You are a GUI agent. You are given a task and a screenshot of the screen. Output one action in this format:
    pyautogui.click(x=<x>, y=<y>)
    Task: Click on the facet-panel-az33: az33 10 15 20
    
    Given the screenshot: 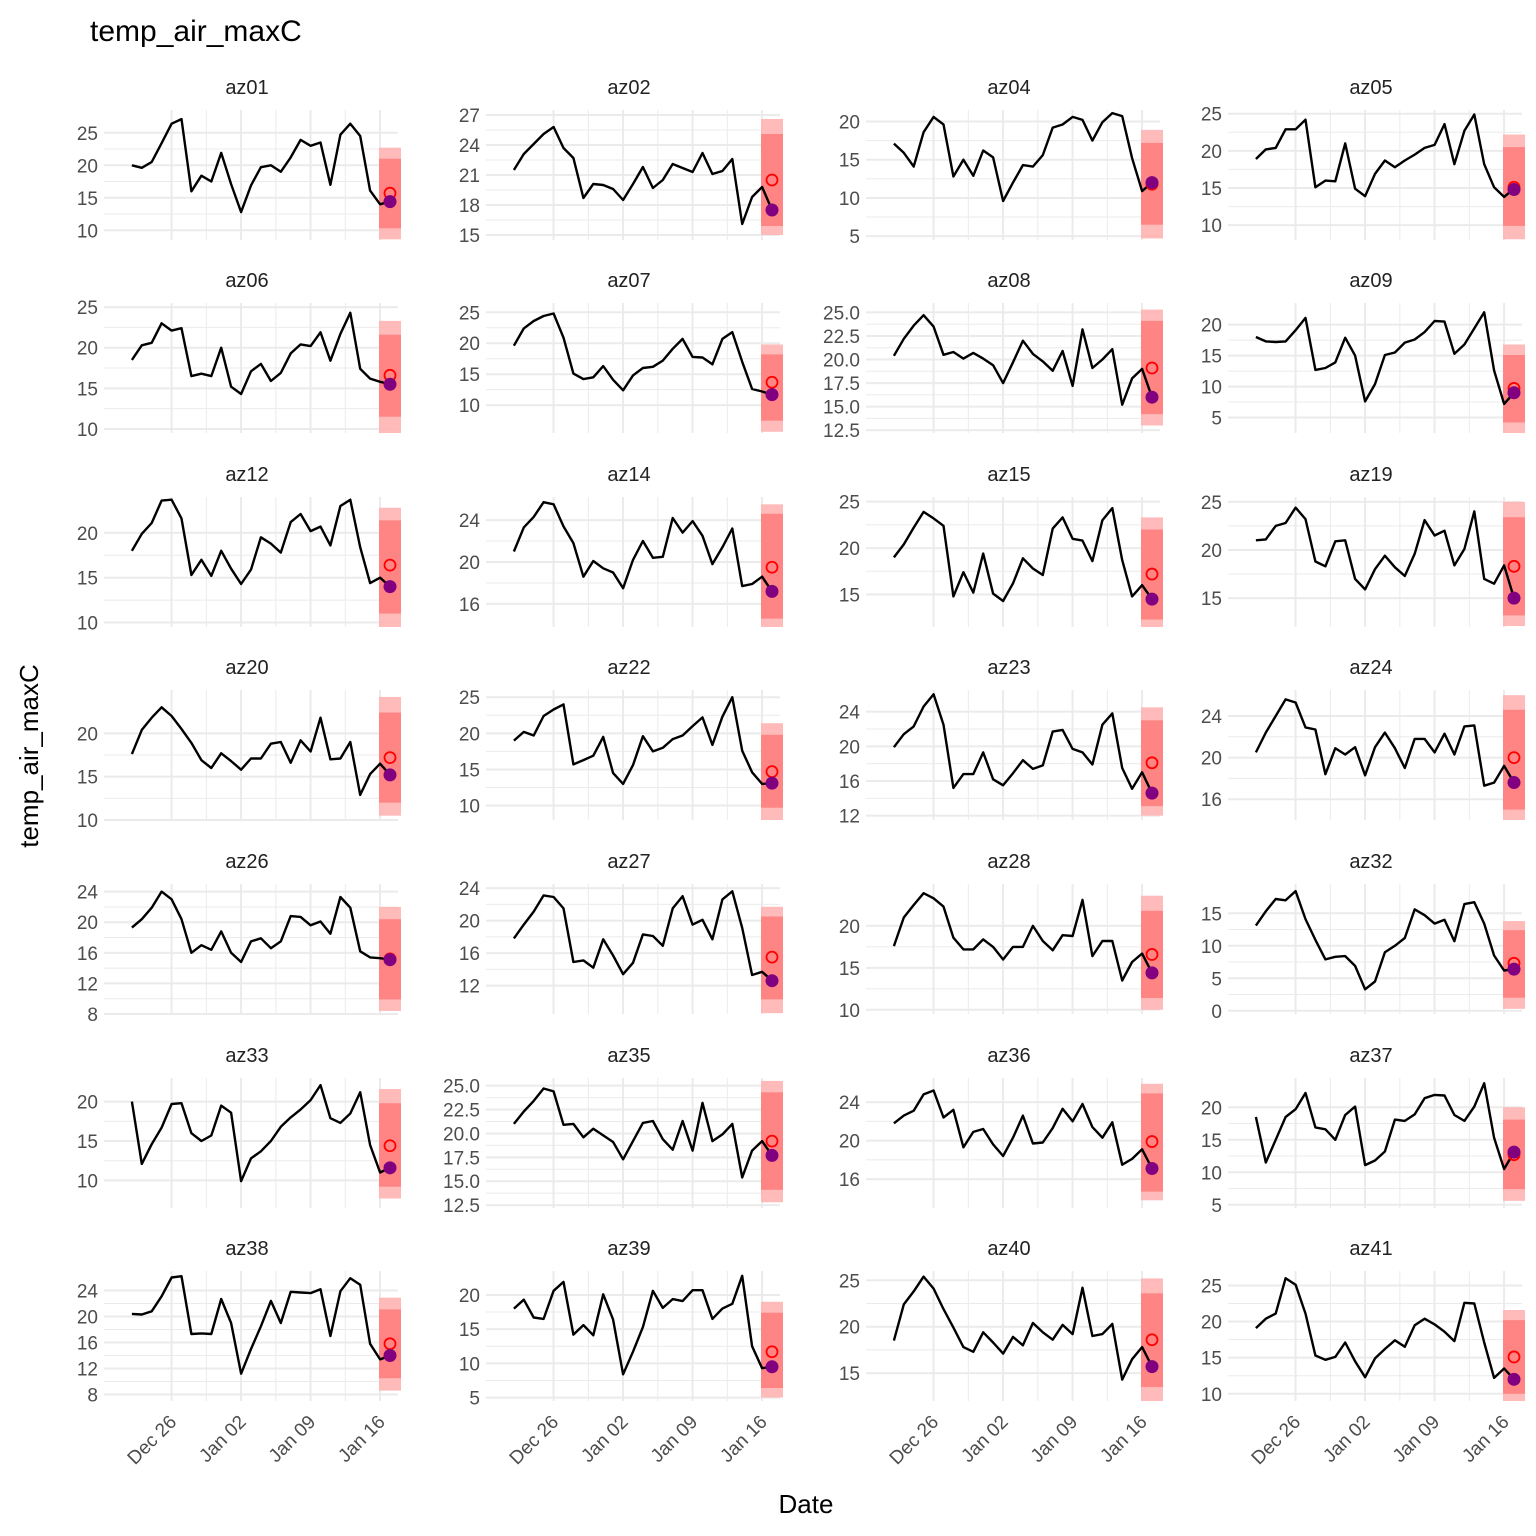 What is the action you would take?
    pyautogui.click(x=239, y=1126)
    